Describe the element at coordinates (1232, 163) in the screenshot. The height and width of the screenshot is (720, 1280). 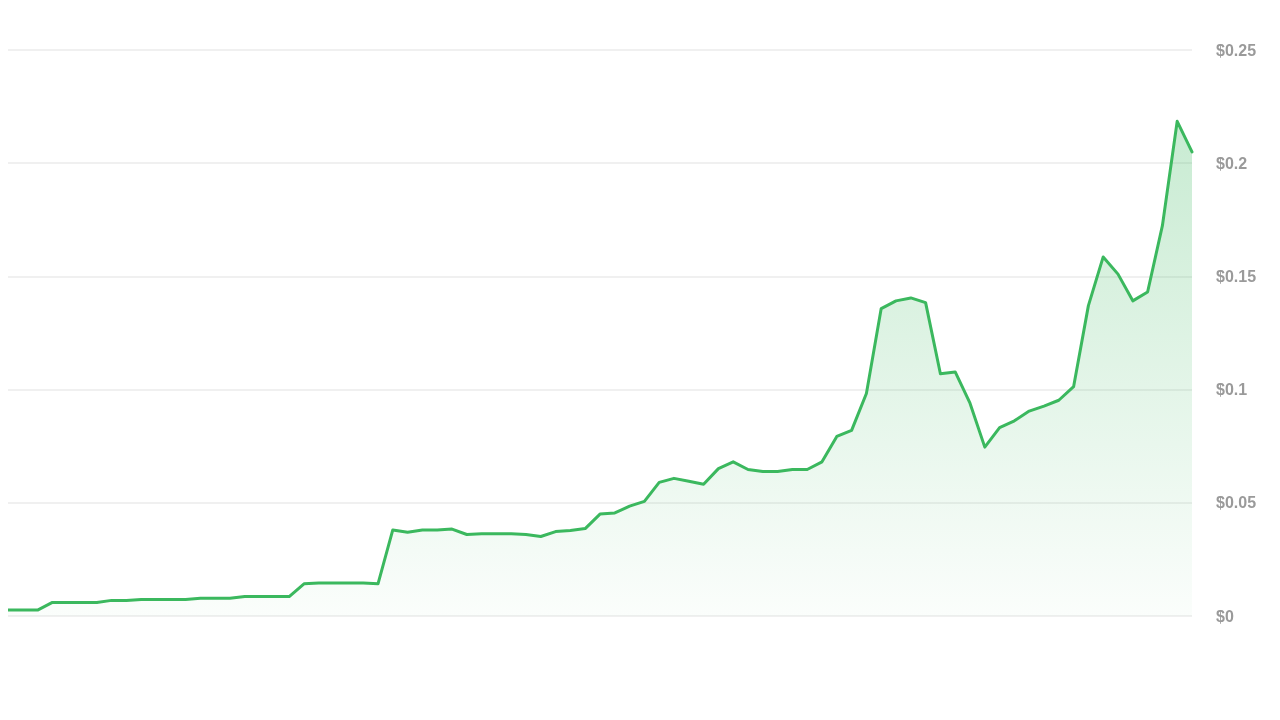
I see `y-tick-label: $0.2` at that location.